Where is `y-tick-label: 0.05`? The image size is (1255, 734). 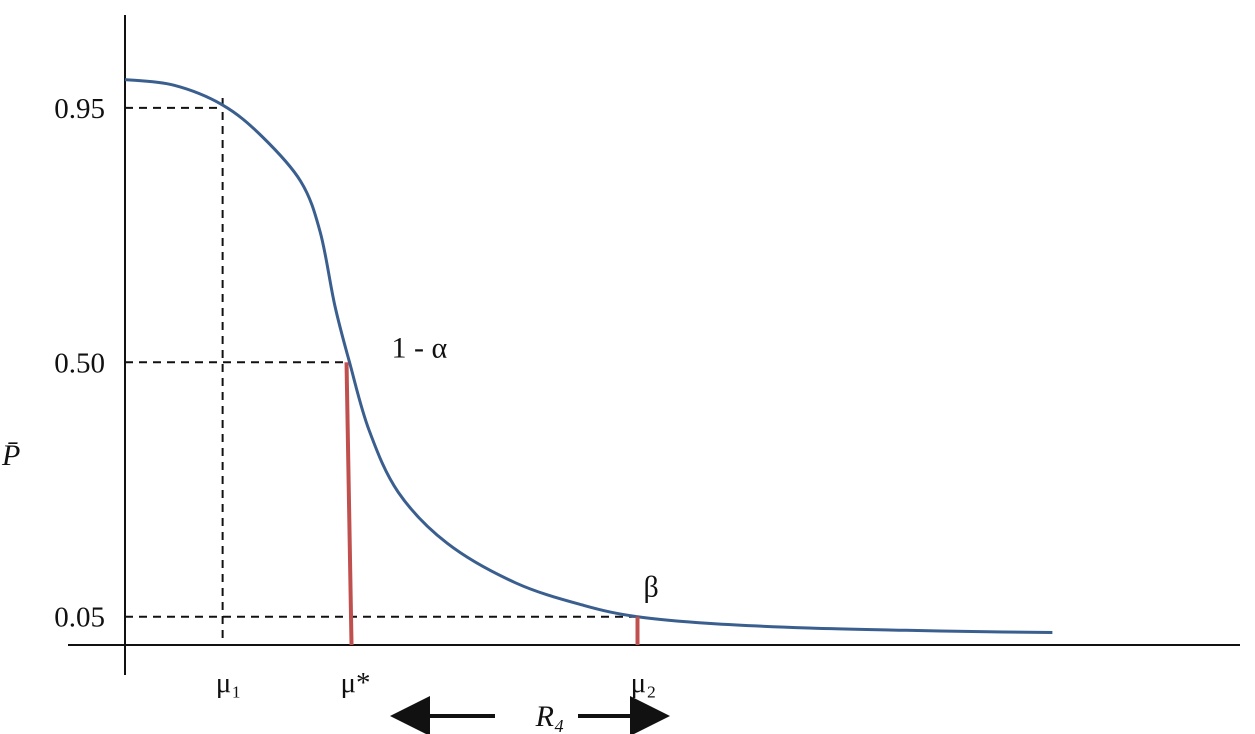 y-tick-label: 0.05 is located at coordinates (79, 618).